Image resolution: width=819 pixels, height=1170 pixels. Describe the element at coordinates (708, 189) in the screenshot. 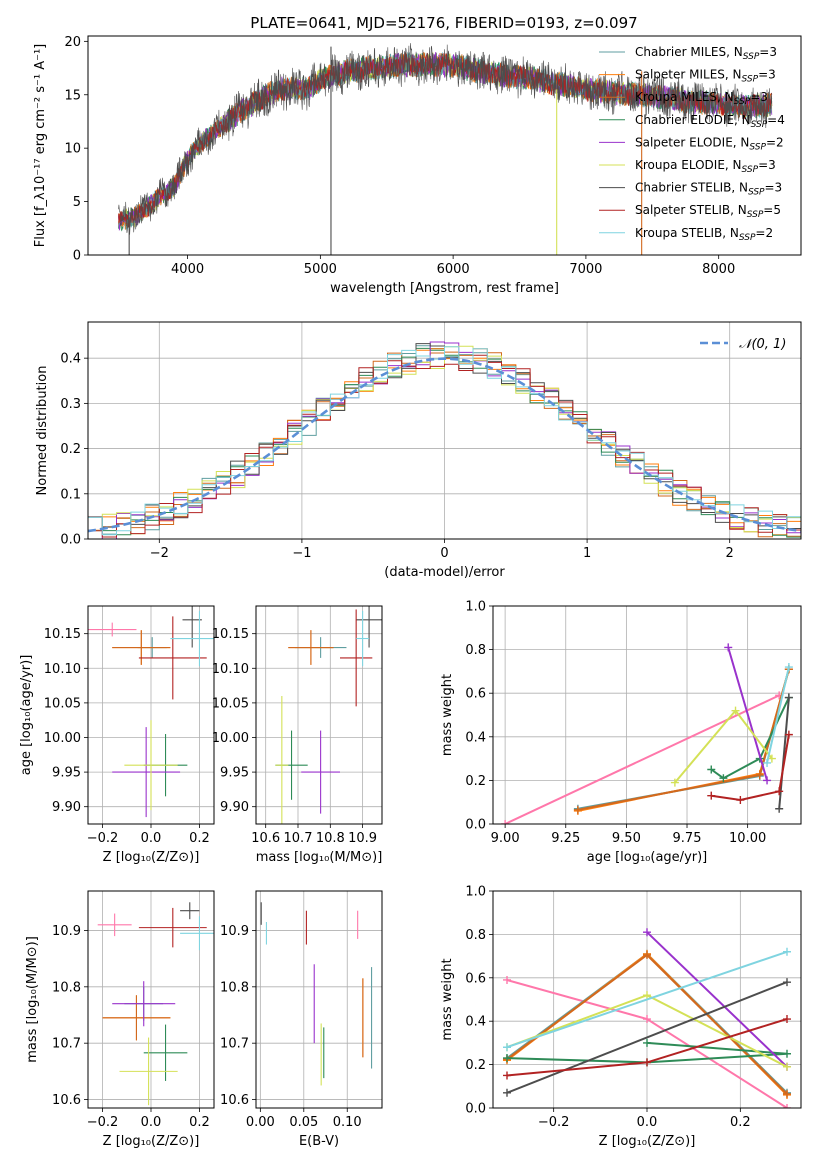

I see `legend-label-6: Chabrier STELIB, NSSP=3` at that location.